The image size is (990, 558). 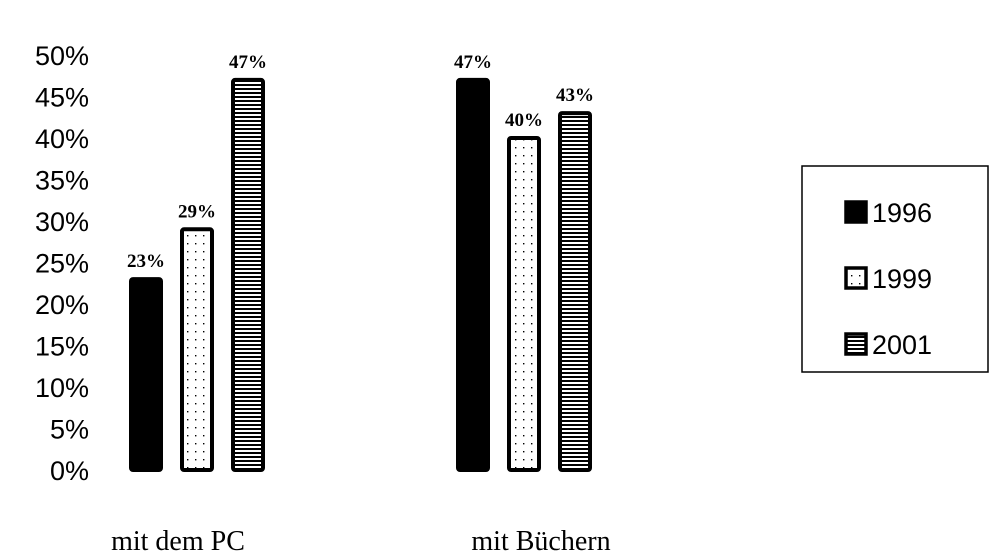 What do you see at coordinates (902, 213) in the screenshot?
I see `legend-label: 1996` at bounding box center [902, 213].